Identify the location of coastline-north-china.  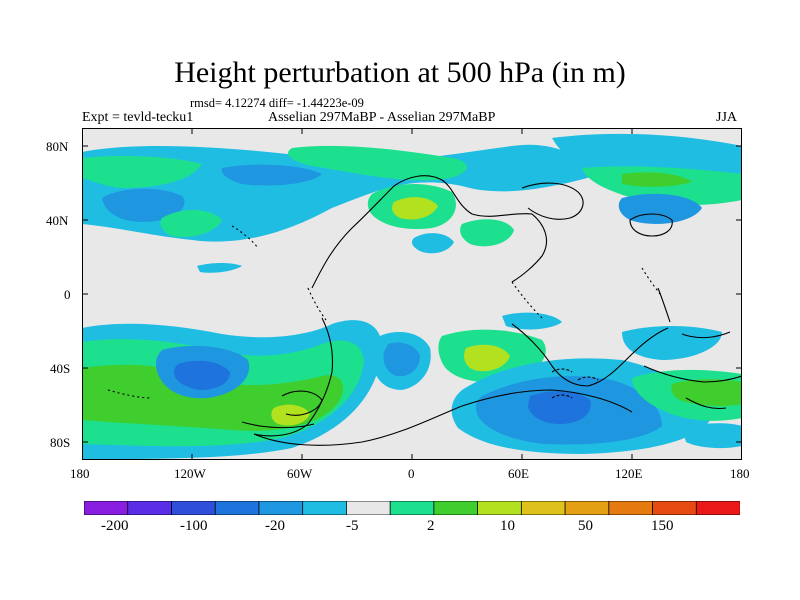
(651, 225).